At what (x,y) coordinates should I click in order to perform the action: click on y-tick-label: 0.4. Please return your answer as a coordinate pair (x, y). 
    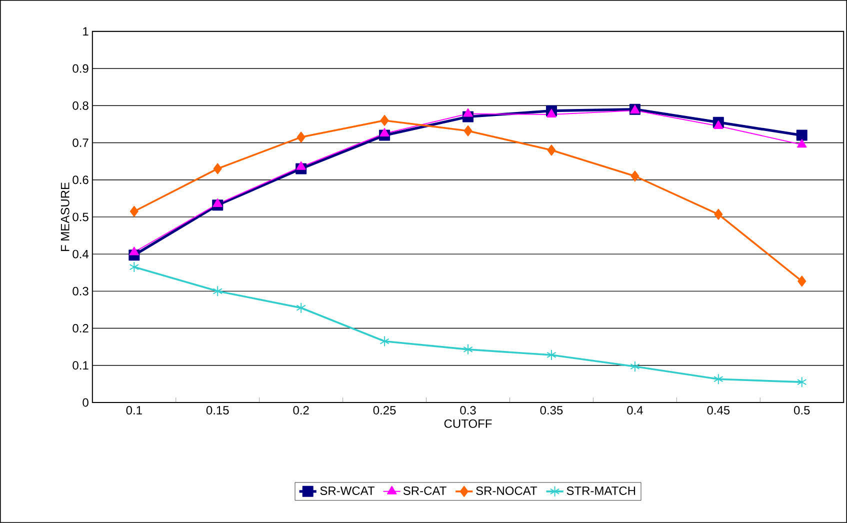
    Looking at the image, I should click on (80, 254).